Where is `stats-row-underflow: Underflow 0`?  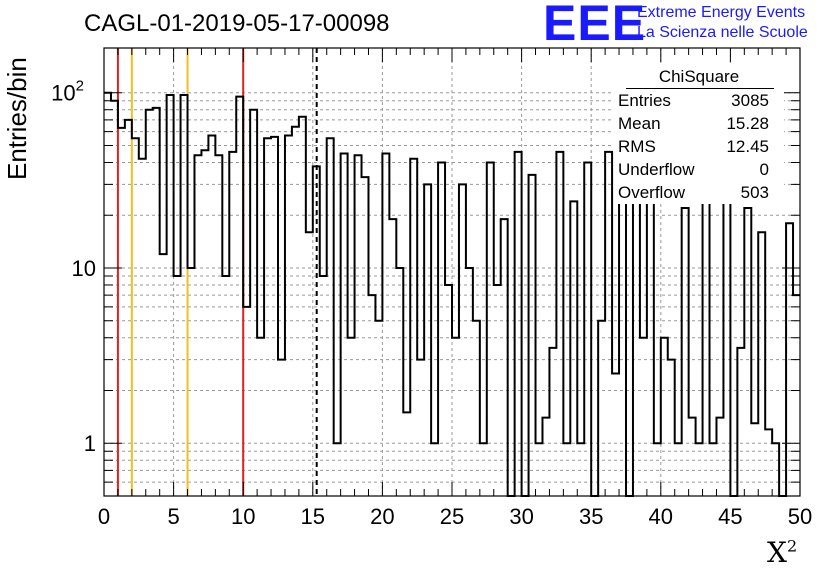 stats-row-underflow: Underflow 0 is located at coordinates (699, 169).